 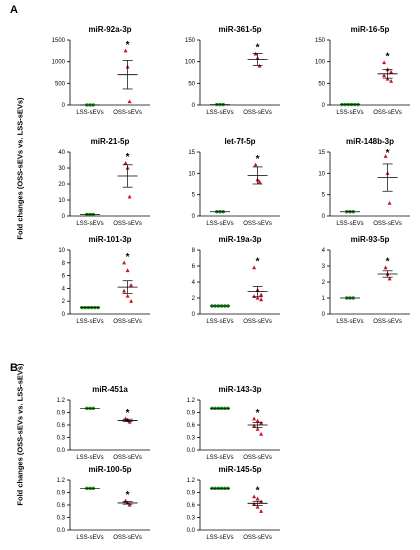 What do you see at coordinates (370, 141) in the screenshot?
I see `chart-title: miR-148b-3p` at bounding box center [370, 141].